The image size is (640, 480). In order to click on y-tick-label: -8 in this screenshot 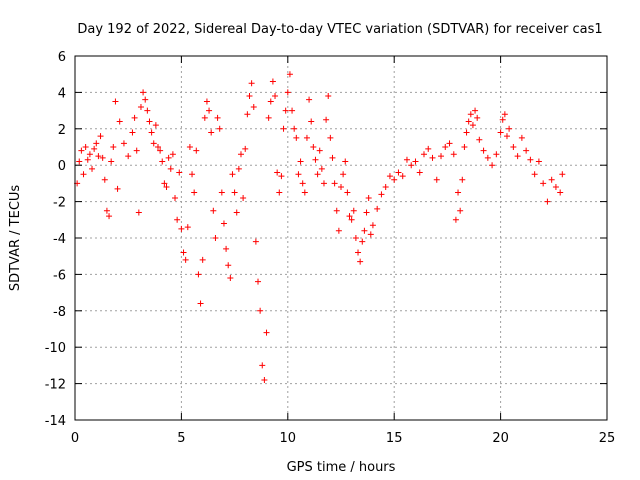, I will do `click(59, 312)`.